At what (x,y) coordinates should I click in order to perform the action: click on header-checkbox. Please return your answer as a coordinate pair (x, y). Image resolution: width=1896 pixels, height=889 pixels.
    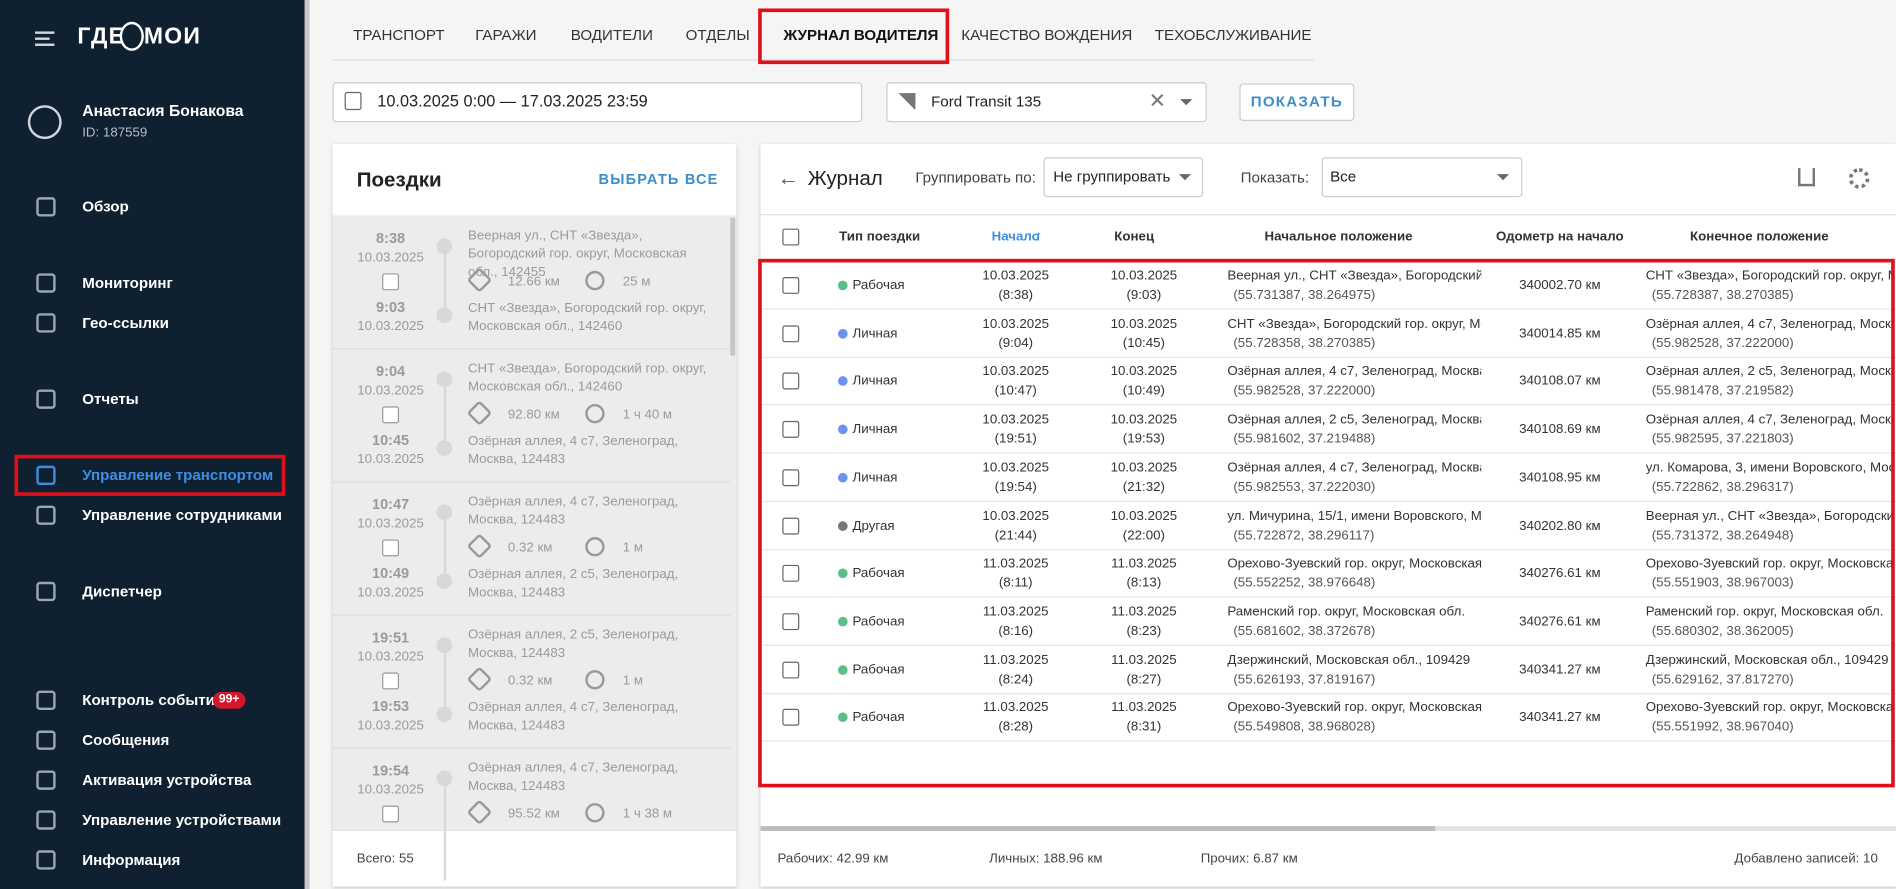
    Looking at the image, I should click on (791, 237).